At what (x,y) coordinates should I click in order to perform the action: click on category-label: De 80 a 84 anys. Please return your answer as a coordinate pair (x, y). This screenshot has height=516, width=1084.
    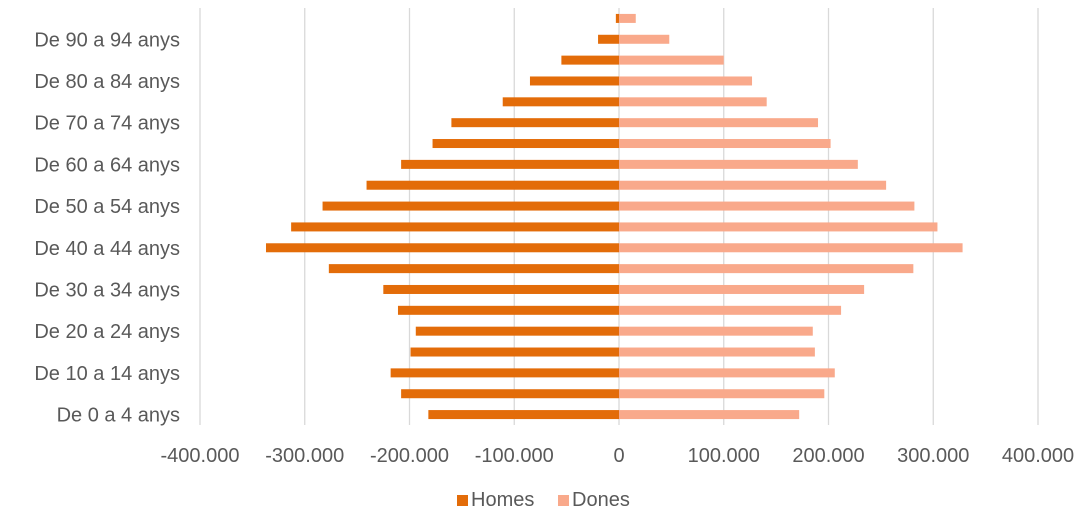
    Looking at the image, I should click on (107, 82).